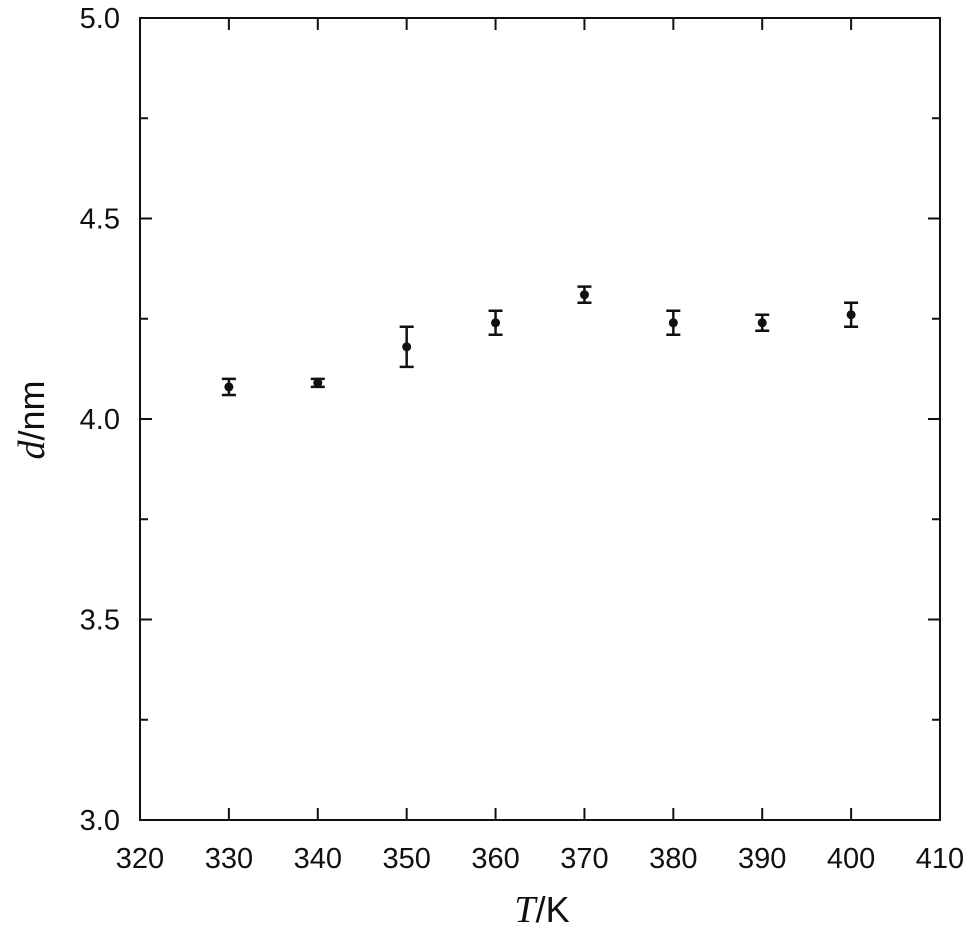 Image resolution: width=975 pixels, height=940 pixels. Describe the element at coordinates (140, 859) in the screenshot. I see `x-tick-label: 320` at that location.